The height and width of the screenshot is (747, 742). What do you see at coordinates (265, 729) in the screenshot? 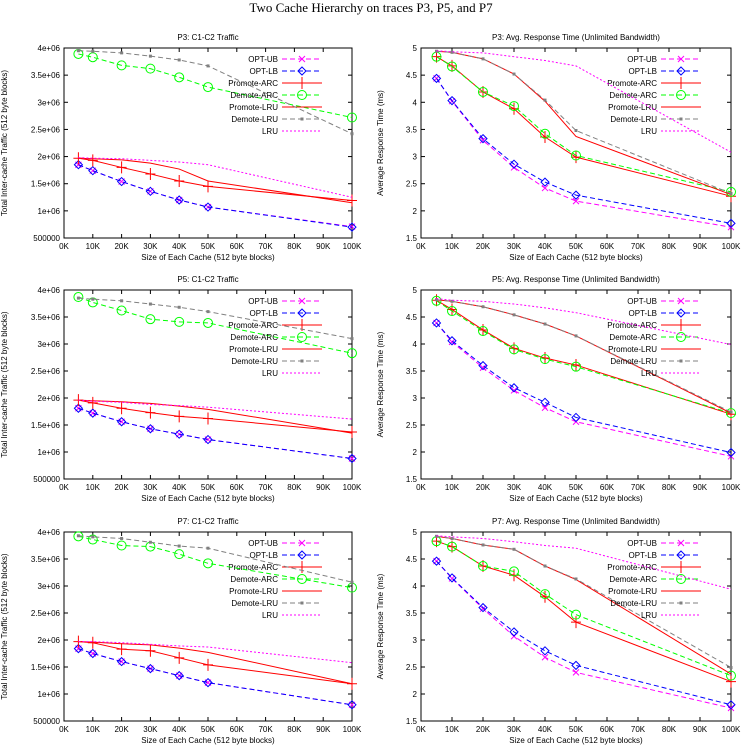
I see `x-tick-label: 70K` at bounding box center [265, 729].